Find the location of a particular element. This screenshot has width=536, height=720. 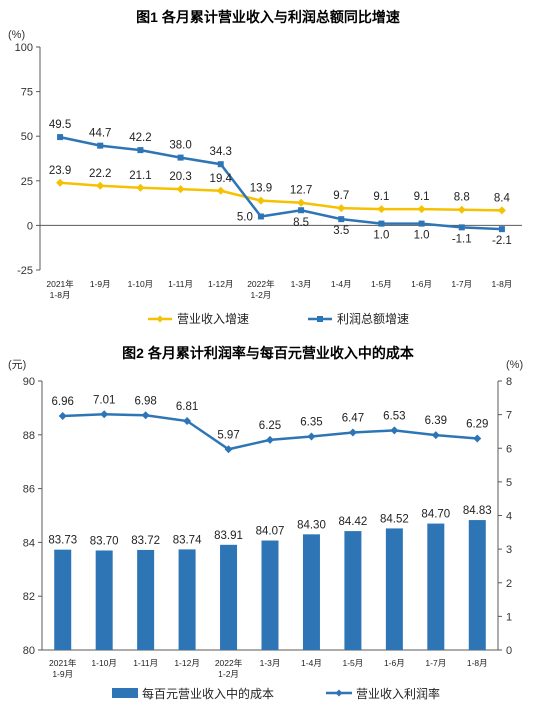

chart-1-data-label: 21.1 is located at coordinates (140, 176).